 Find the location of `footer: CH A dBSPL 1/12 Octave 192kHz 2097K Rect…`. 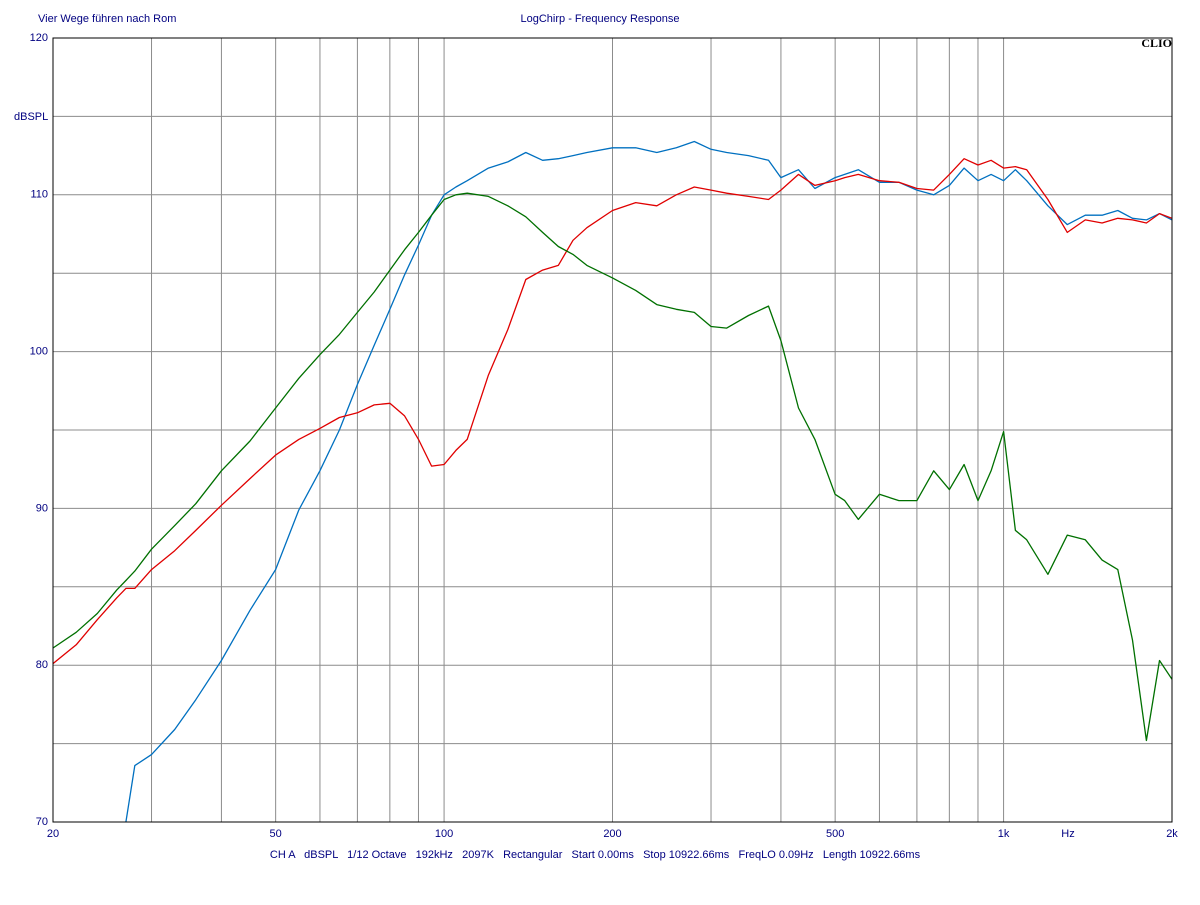

footer: CH A dBSPL 1/12 Octave 192kHz 2097K Rect… is located at coordinates (595, 855).